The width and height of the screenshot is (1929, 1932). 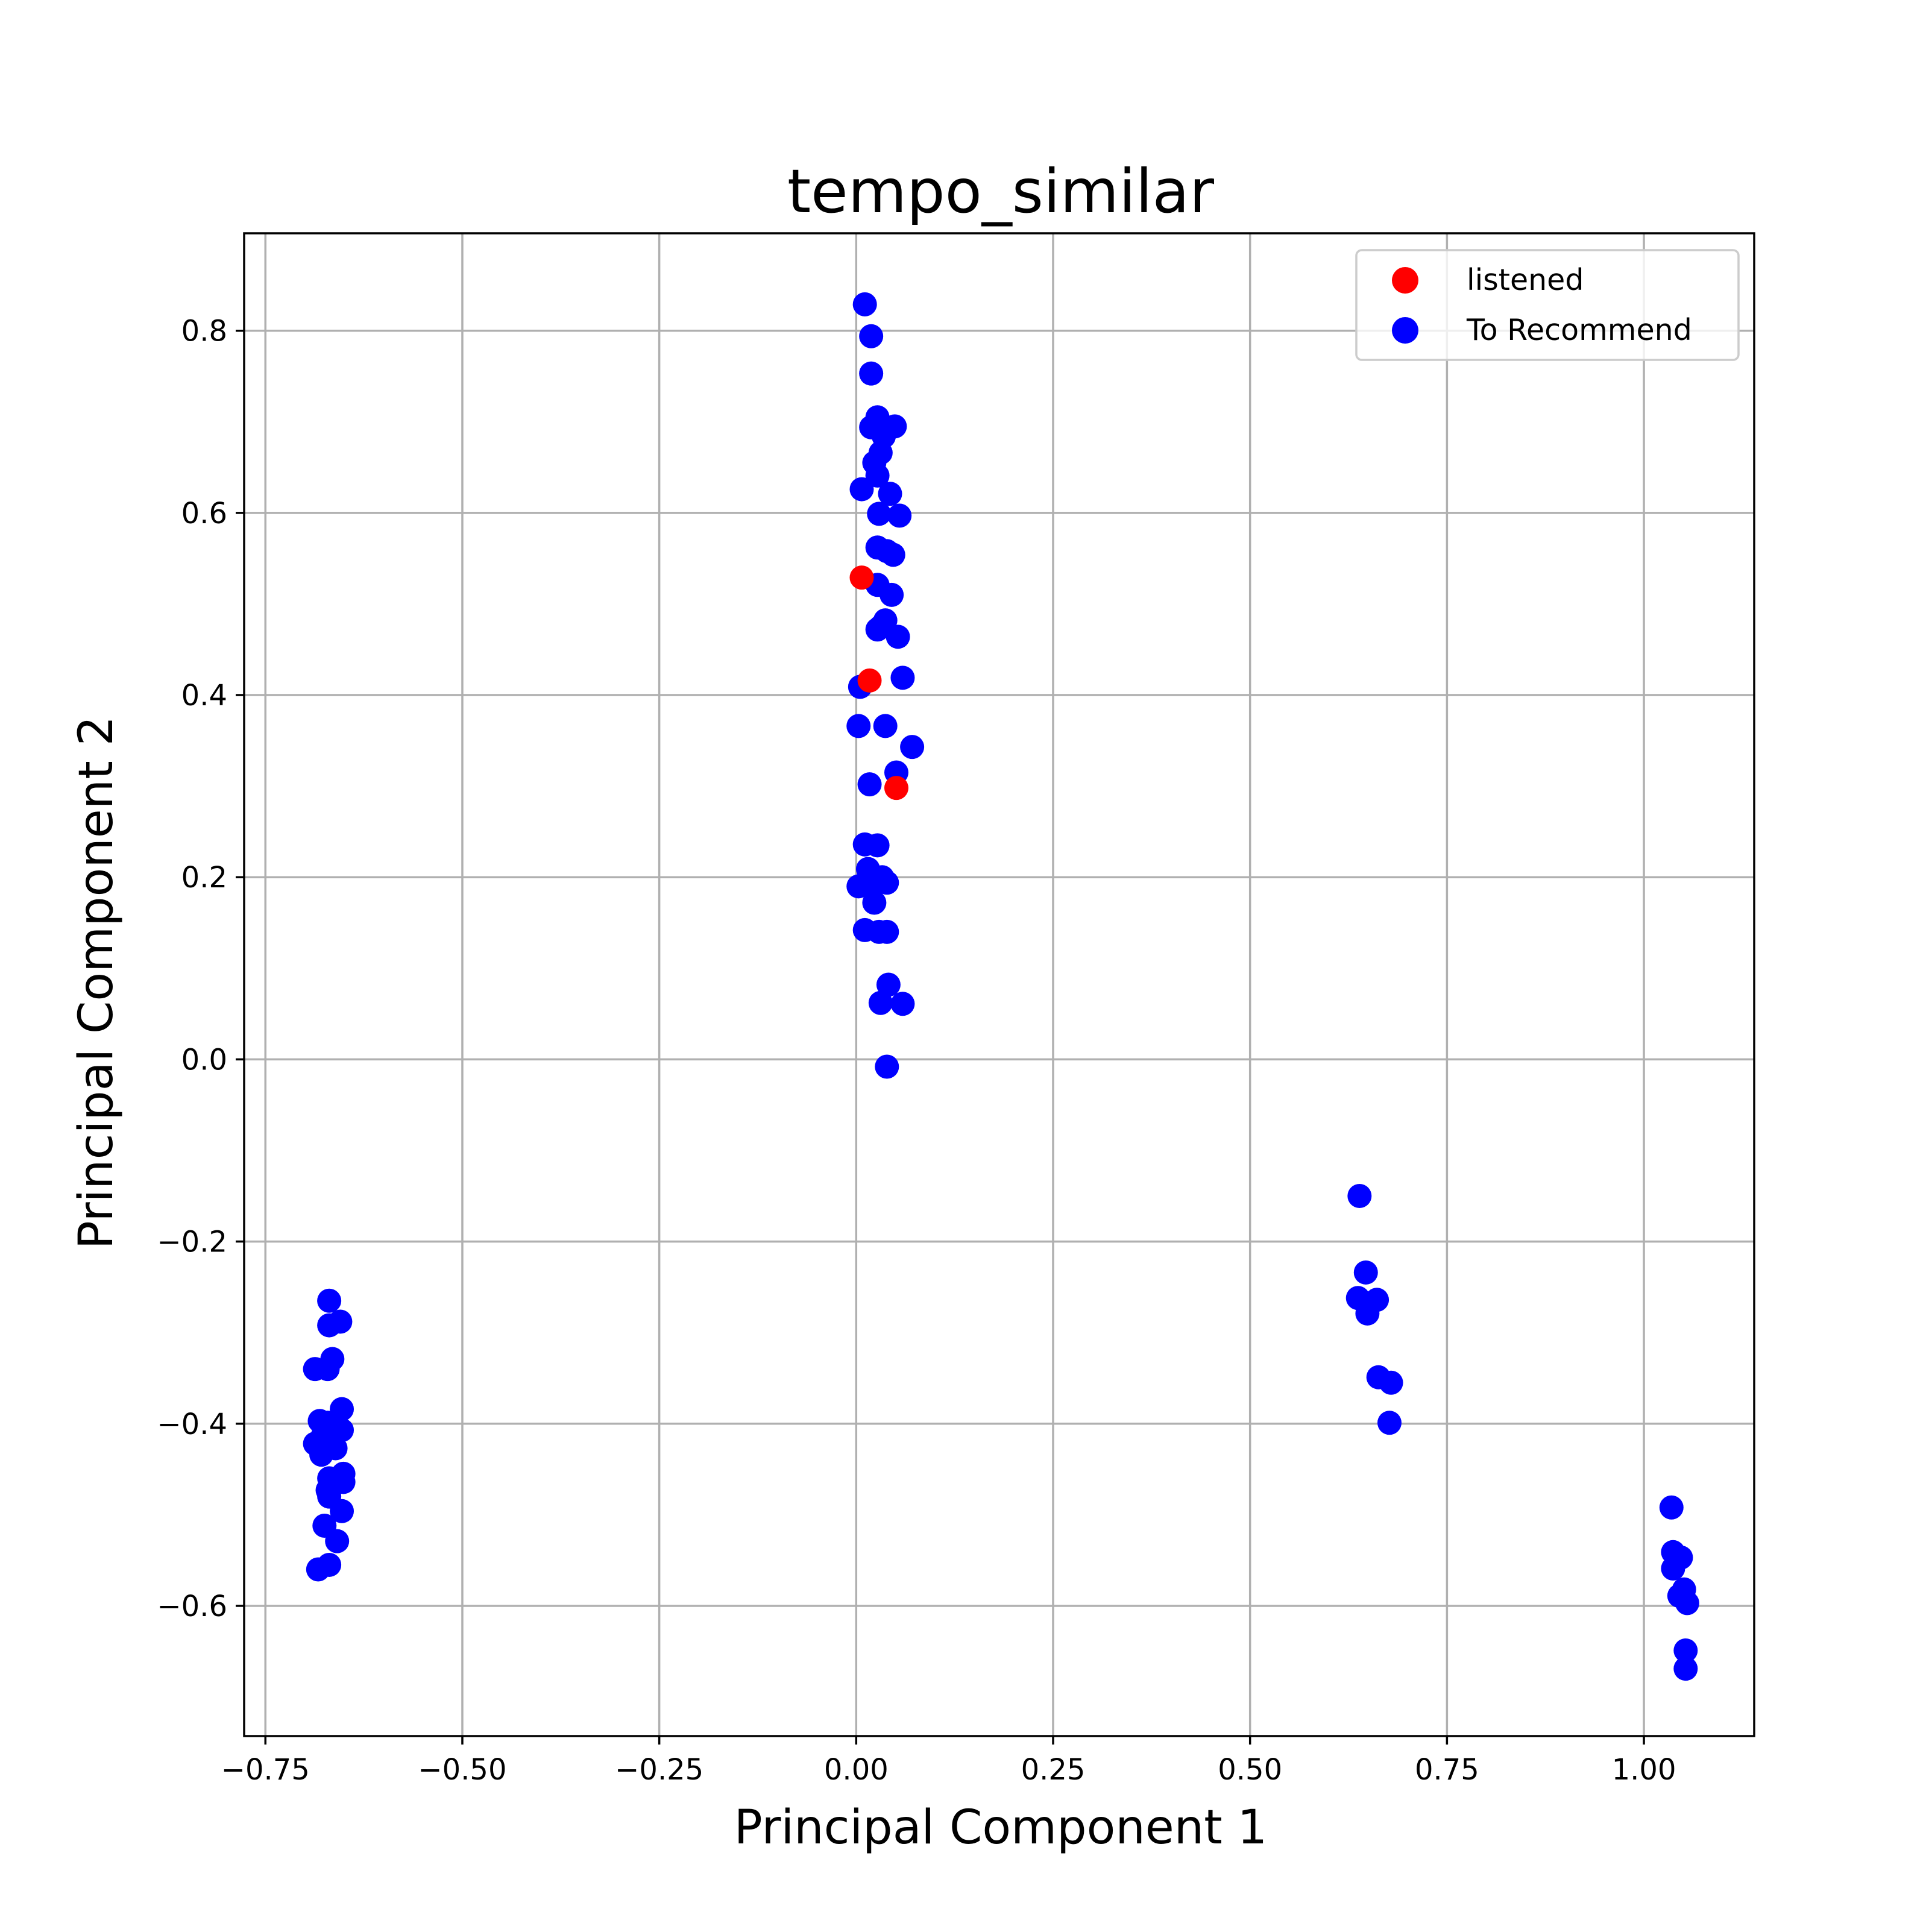 I want to click on legend-box, so click(x=1547, y=305).